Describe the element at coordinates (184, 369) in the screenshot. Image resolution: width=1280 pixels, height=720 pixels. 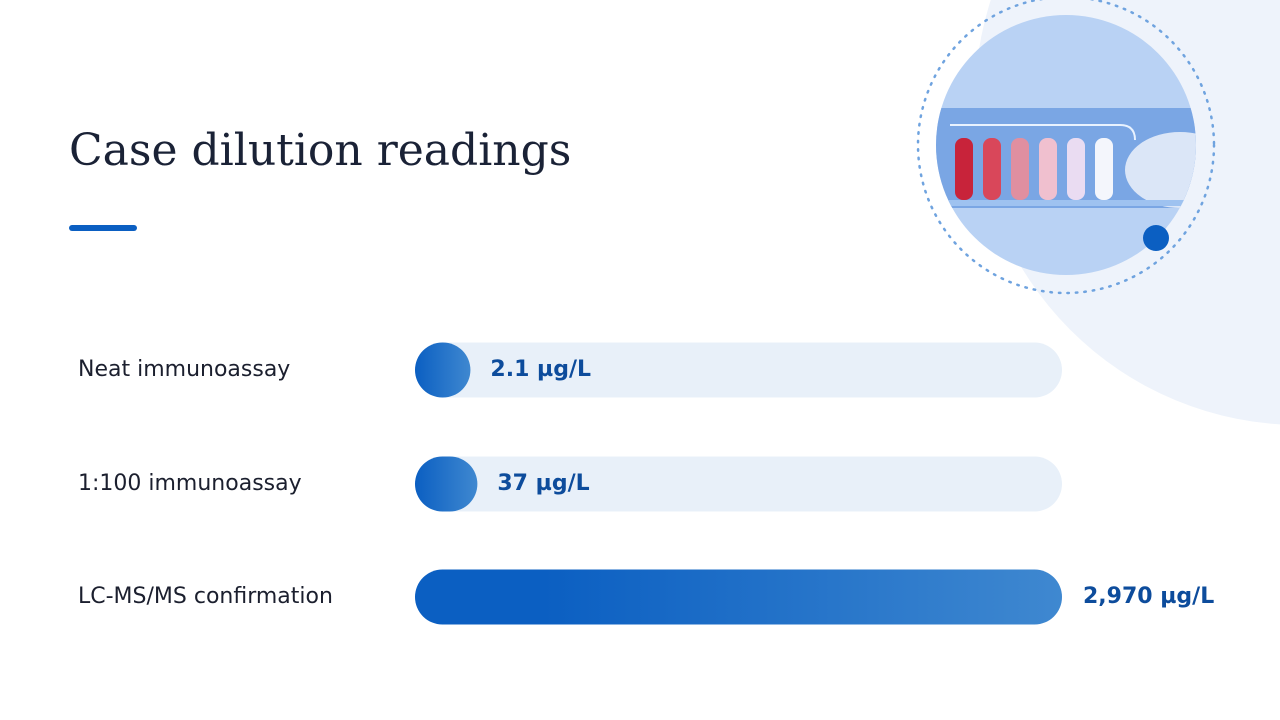
I see `category-label: Neat immunoassay` at that location.